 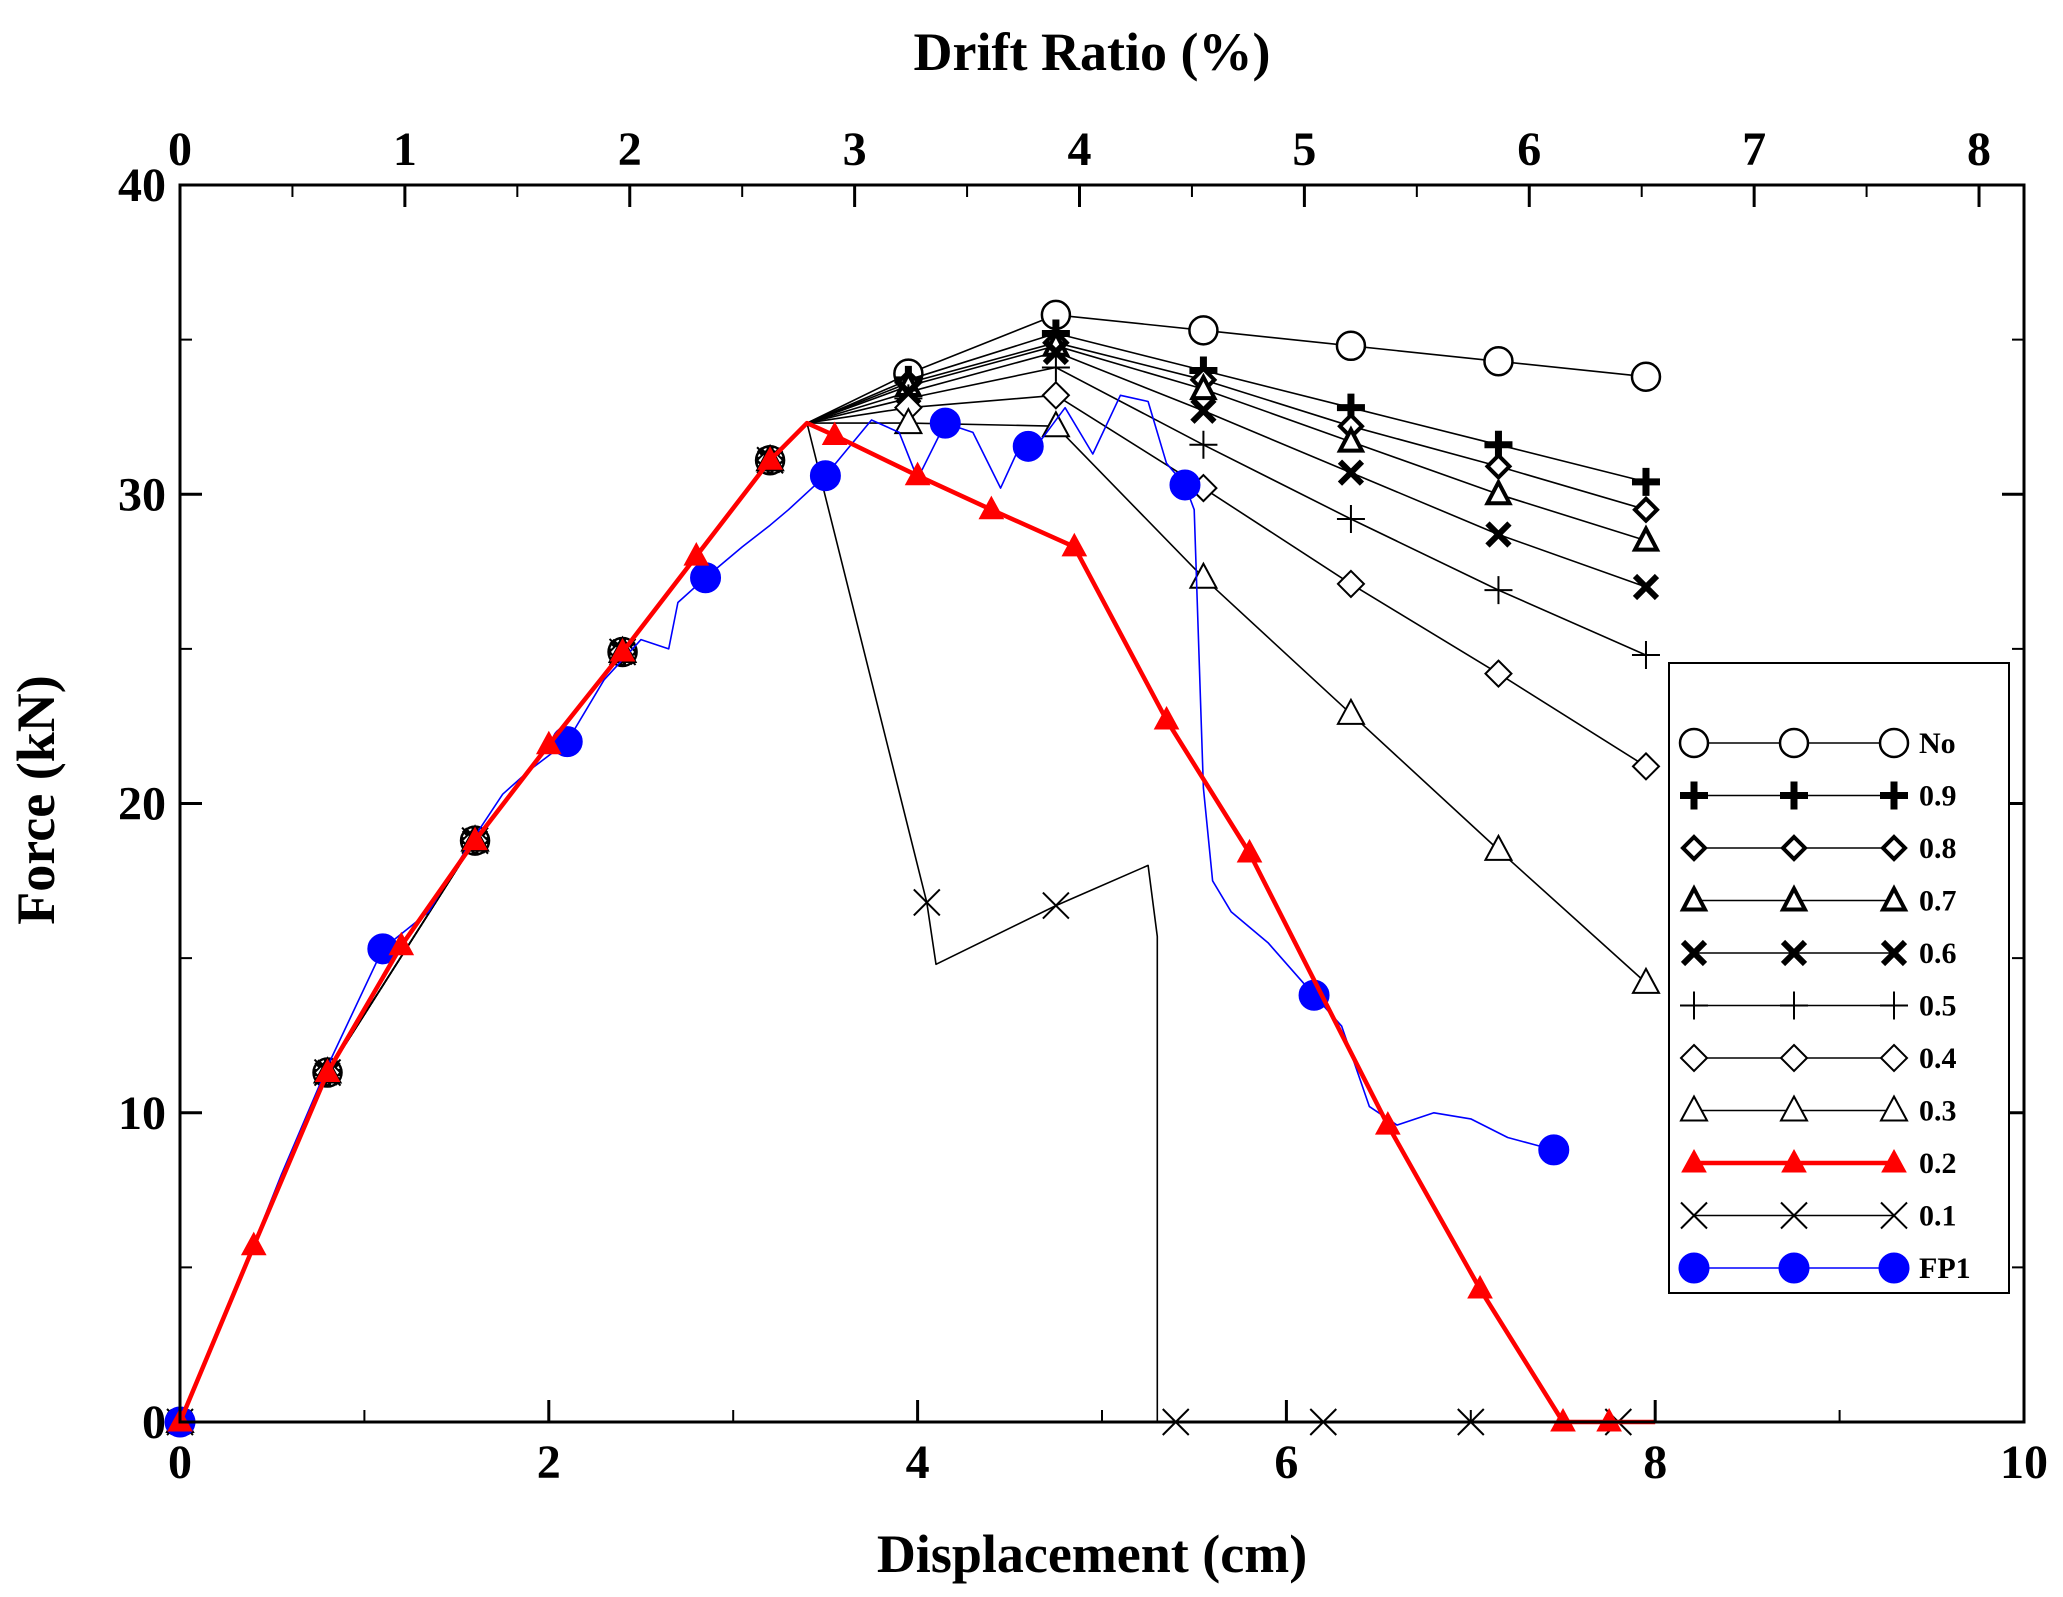 I want to click on y-tick-label: 20, so click(x=142, y=804).